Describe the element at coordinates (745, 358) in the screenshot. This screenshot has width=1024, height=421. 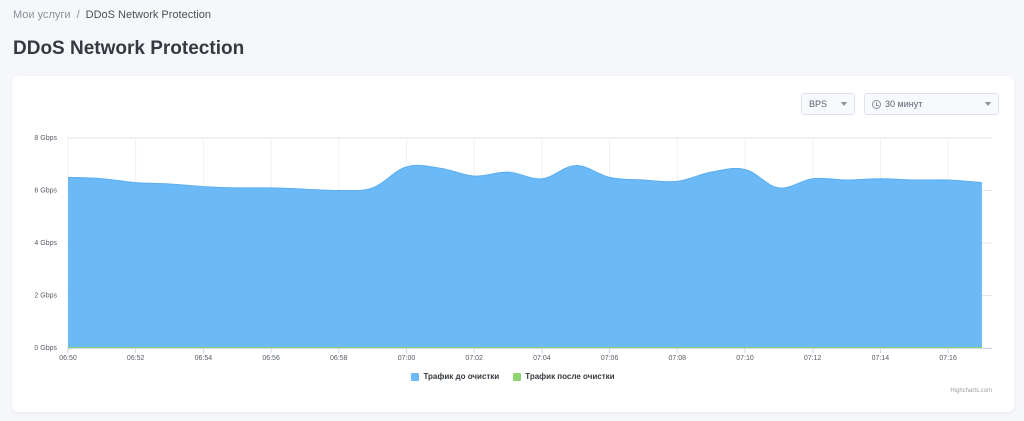
I see `x-tick-label: 07:10` at that location.